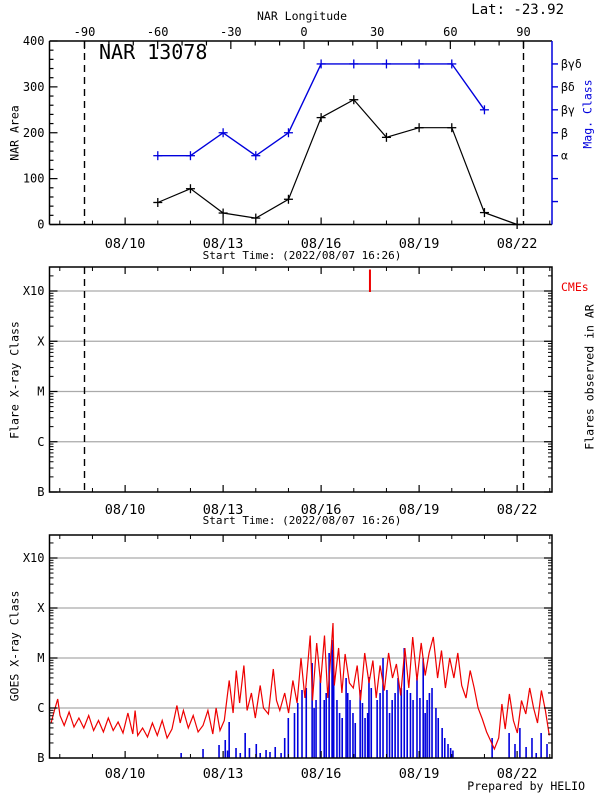 Image resolution: width=600 pixels, height=800 pixels. I want to click on flares-observed-label: Flares observed in AR, so click(589, 377).